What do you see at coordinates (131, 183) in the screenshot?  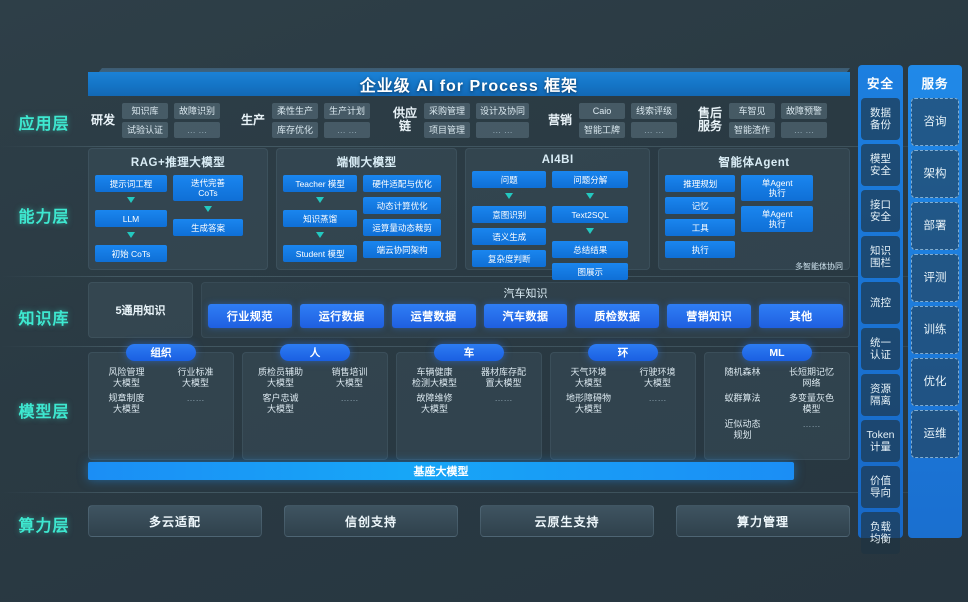 I see `capability-node: 提示词工程` at bounding box center [131, 183].